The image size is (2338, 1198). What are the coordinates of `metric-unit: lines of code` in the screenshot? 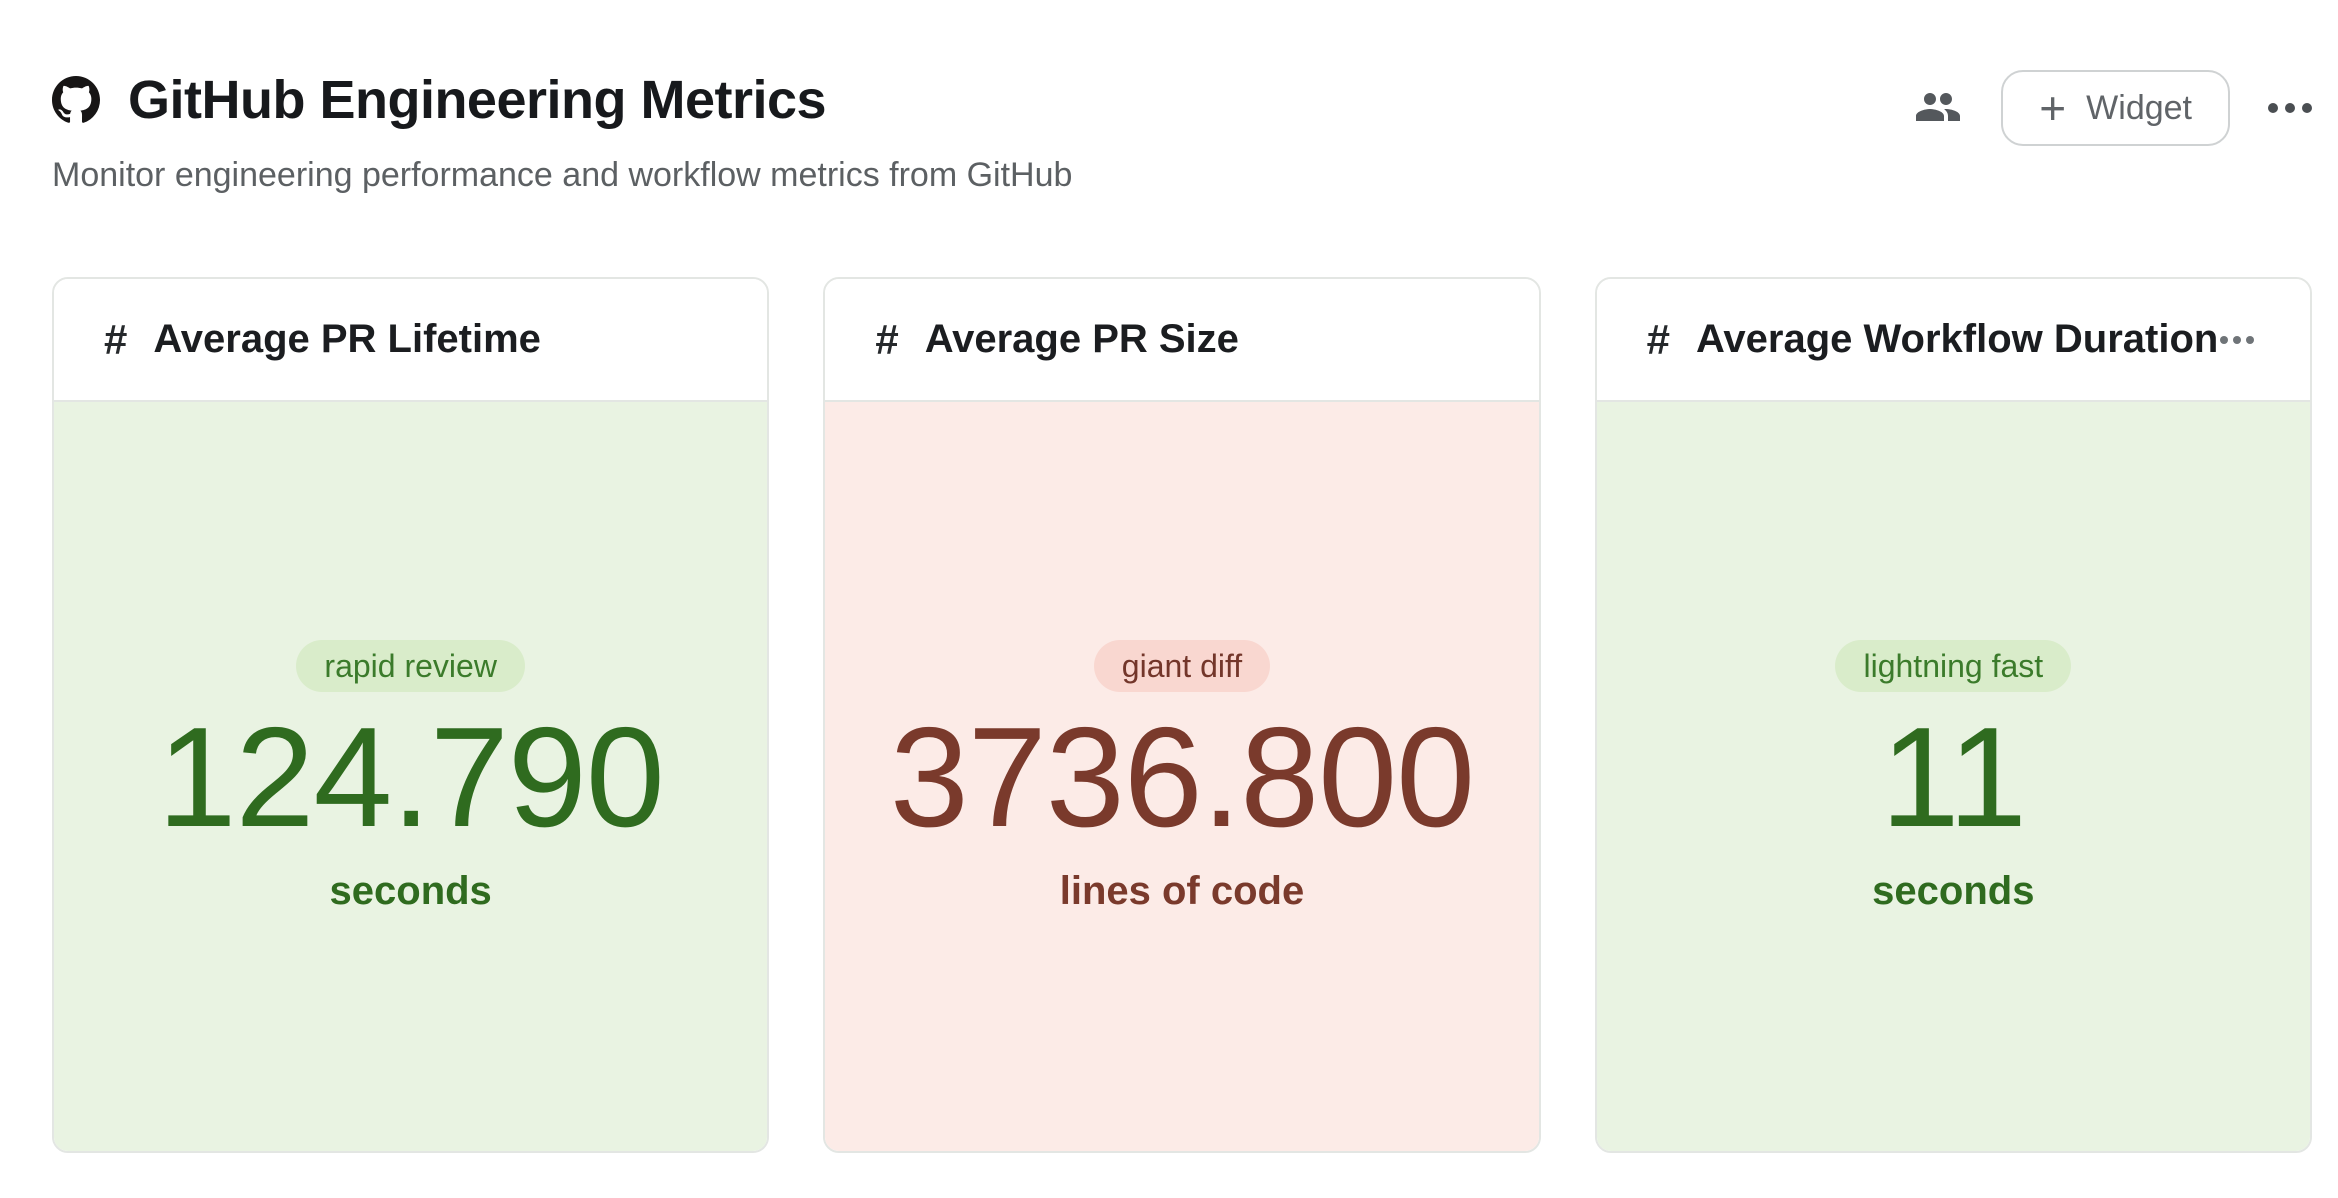 It's located at (1182, 891).